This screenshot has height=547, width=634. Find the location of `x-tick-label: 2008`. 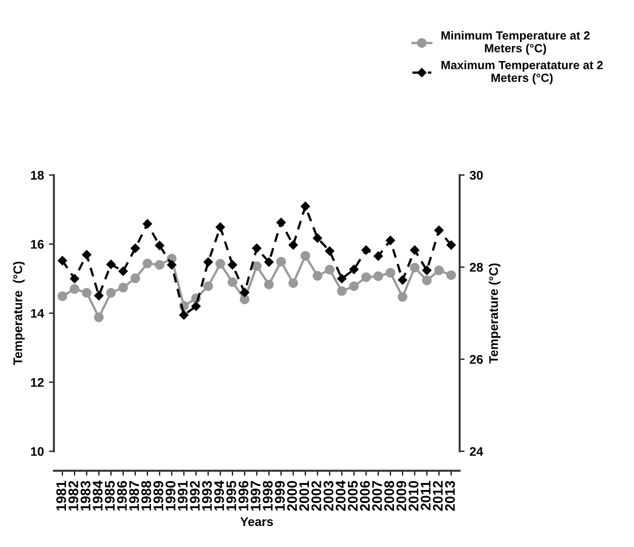

x-tick-label: 2008 is located at coordinates (389, 495).